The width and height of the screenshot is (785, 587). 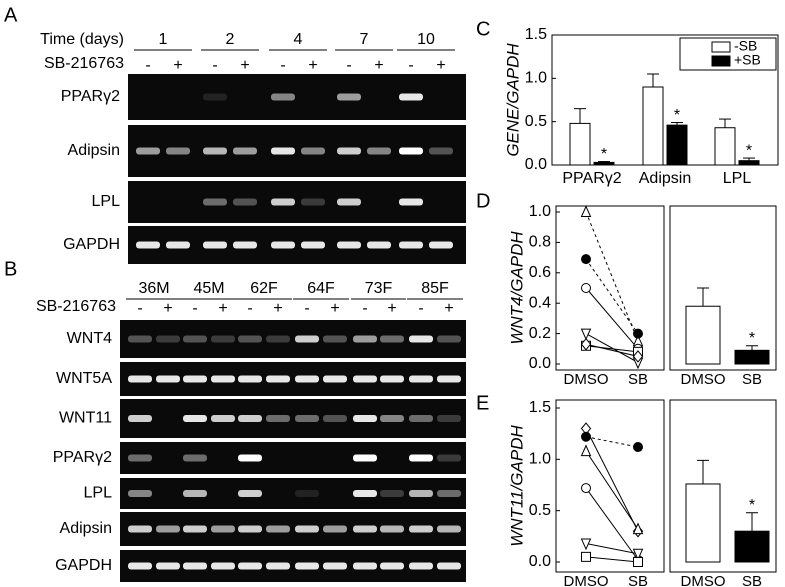 I want to click on group-label: 62F, so click(x=264, y=288).